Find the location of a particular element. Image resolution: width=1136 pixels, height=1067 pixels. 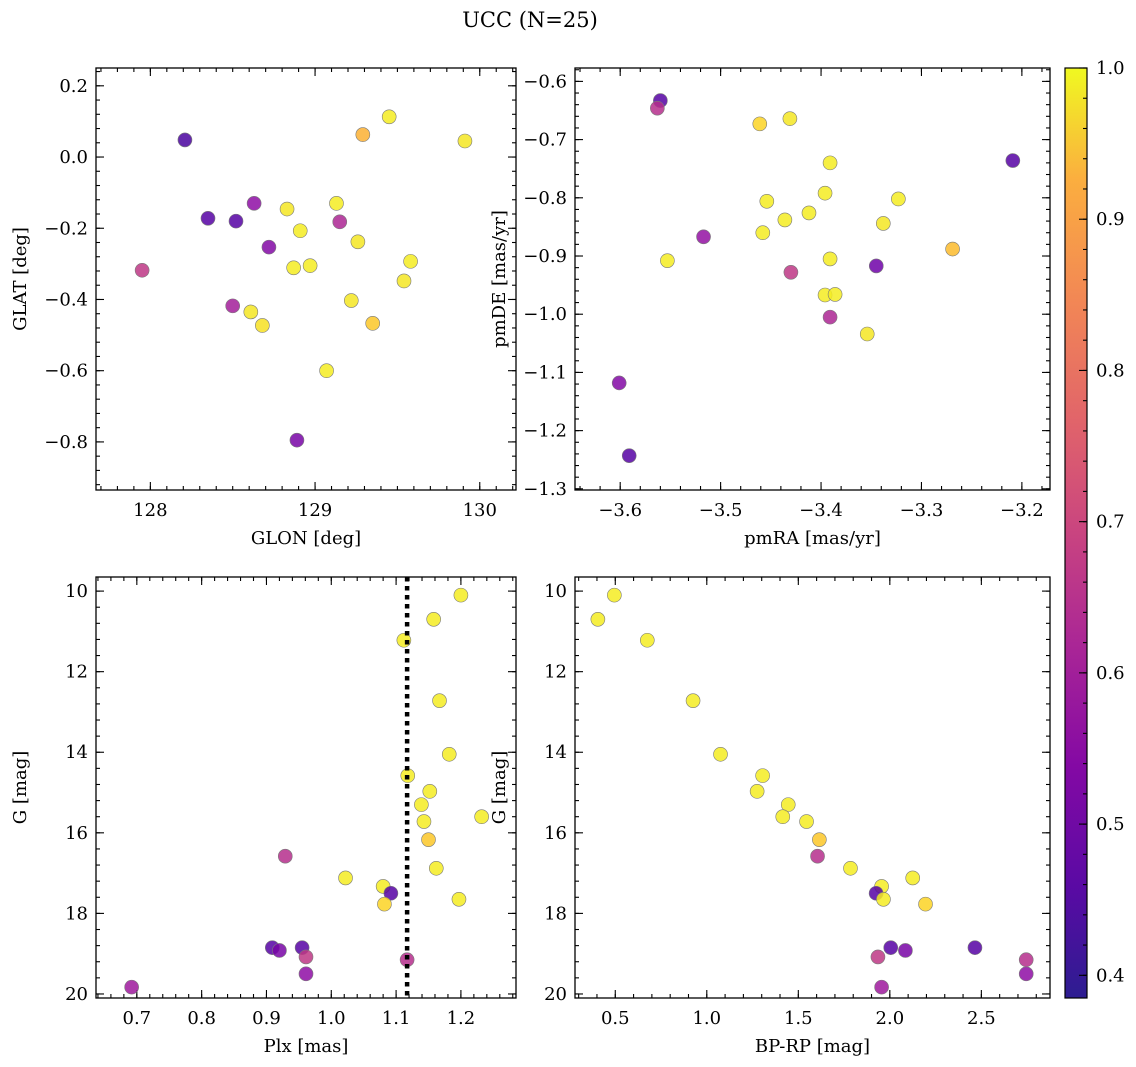

y-axis-label: GLAT [deg] is located at coordinates (20, 279).